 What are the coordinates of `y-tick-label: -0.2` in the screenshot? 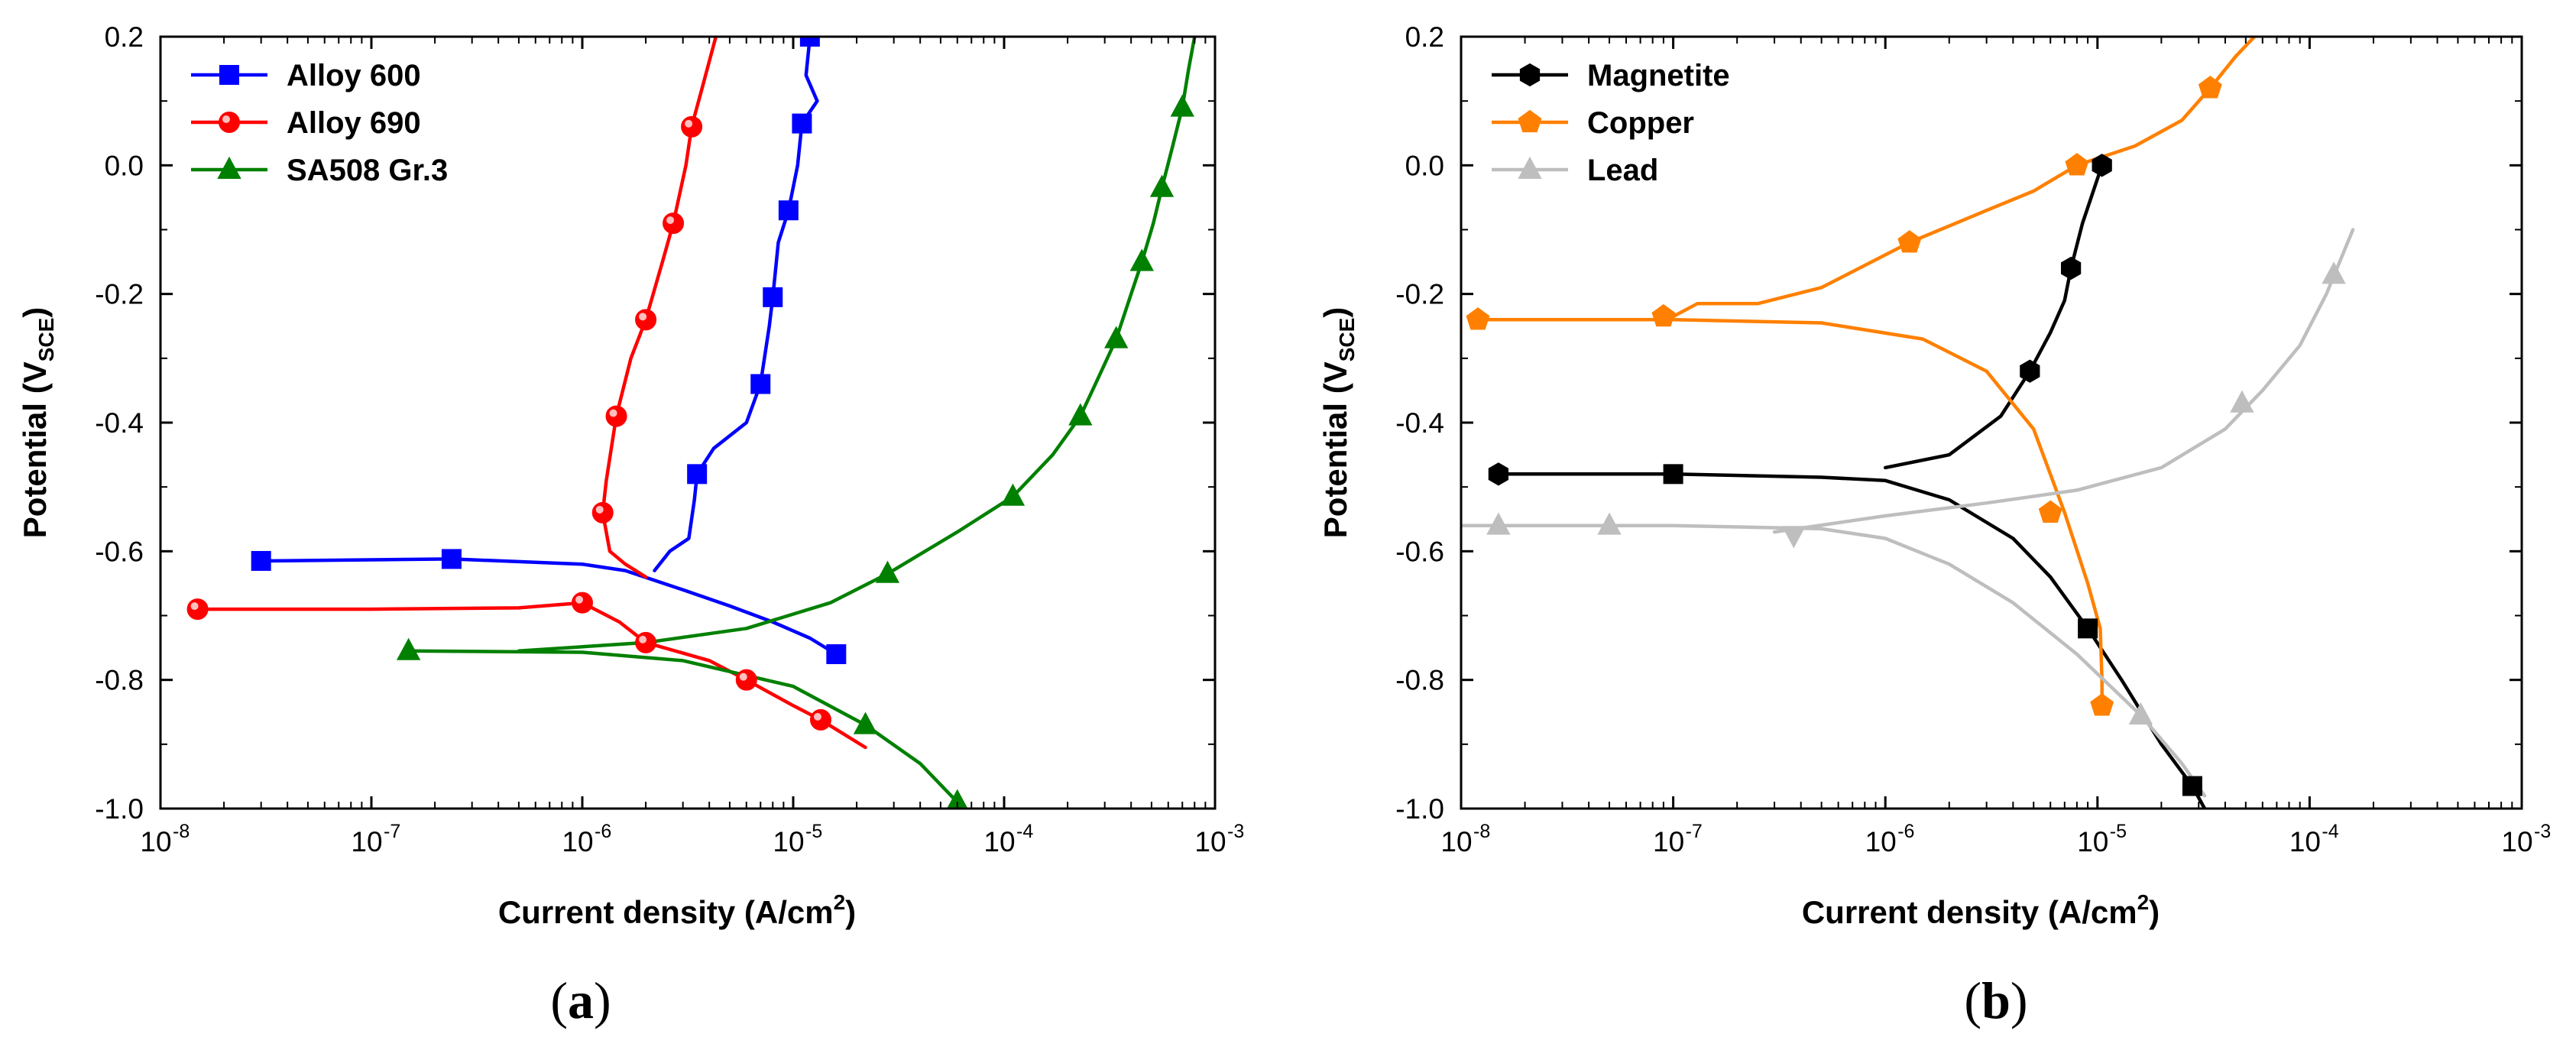 It's located at (119, 294).